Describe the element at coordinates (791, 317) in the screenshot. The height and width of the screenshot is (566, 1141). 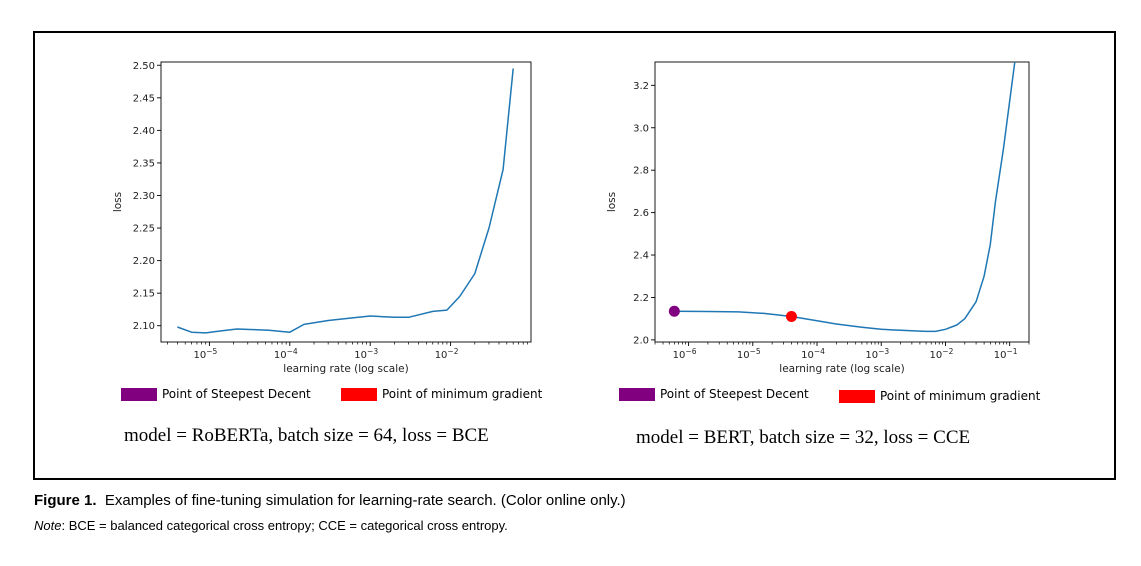
I see `right-min-gradient-point` at that location.